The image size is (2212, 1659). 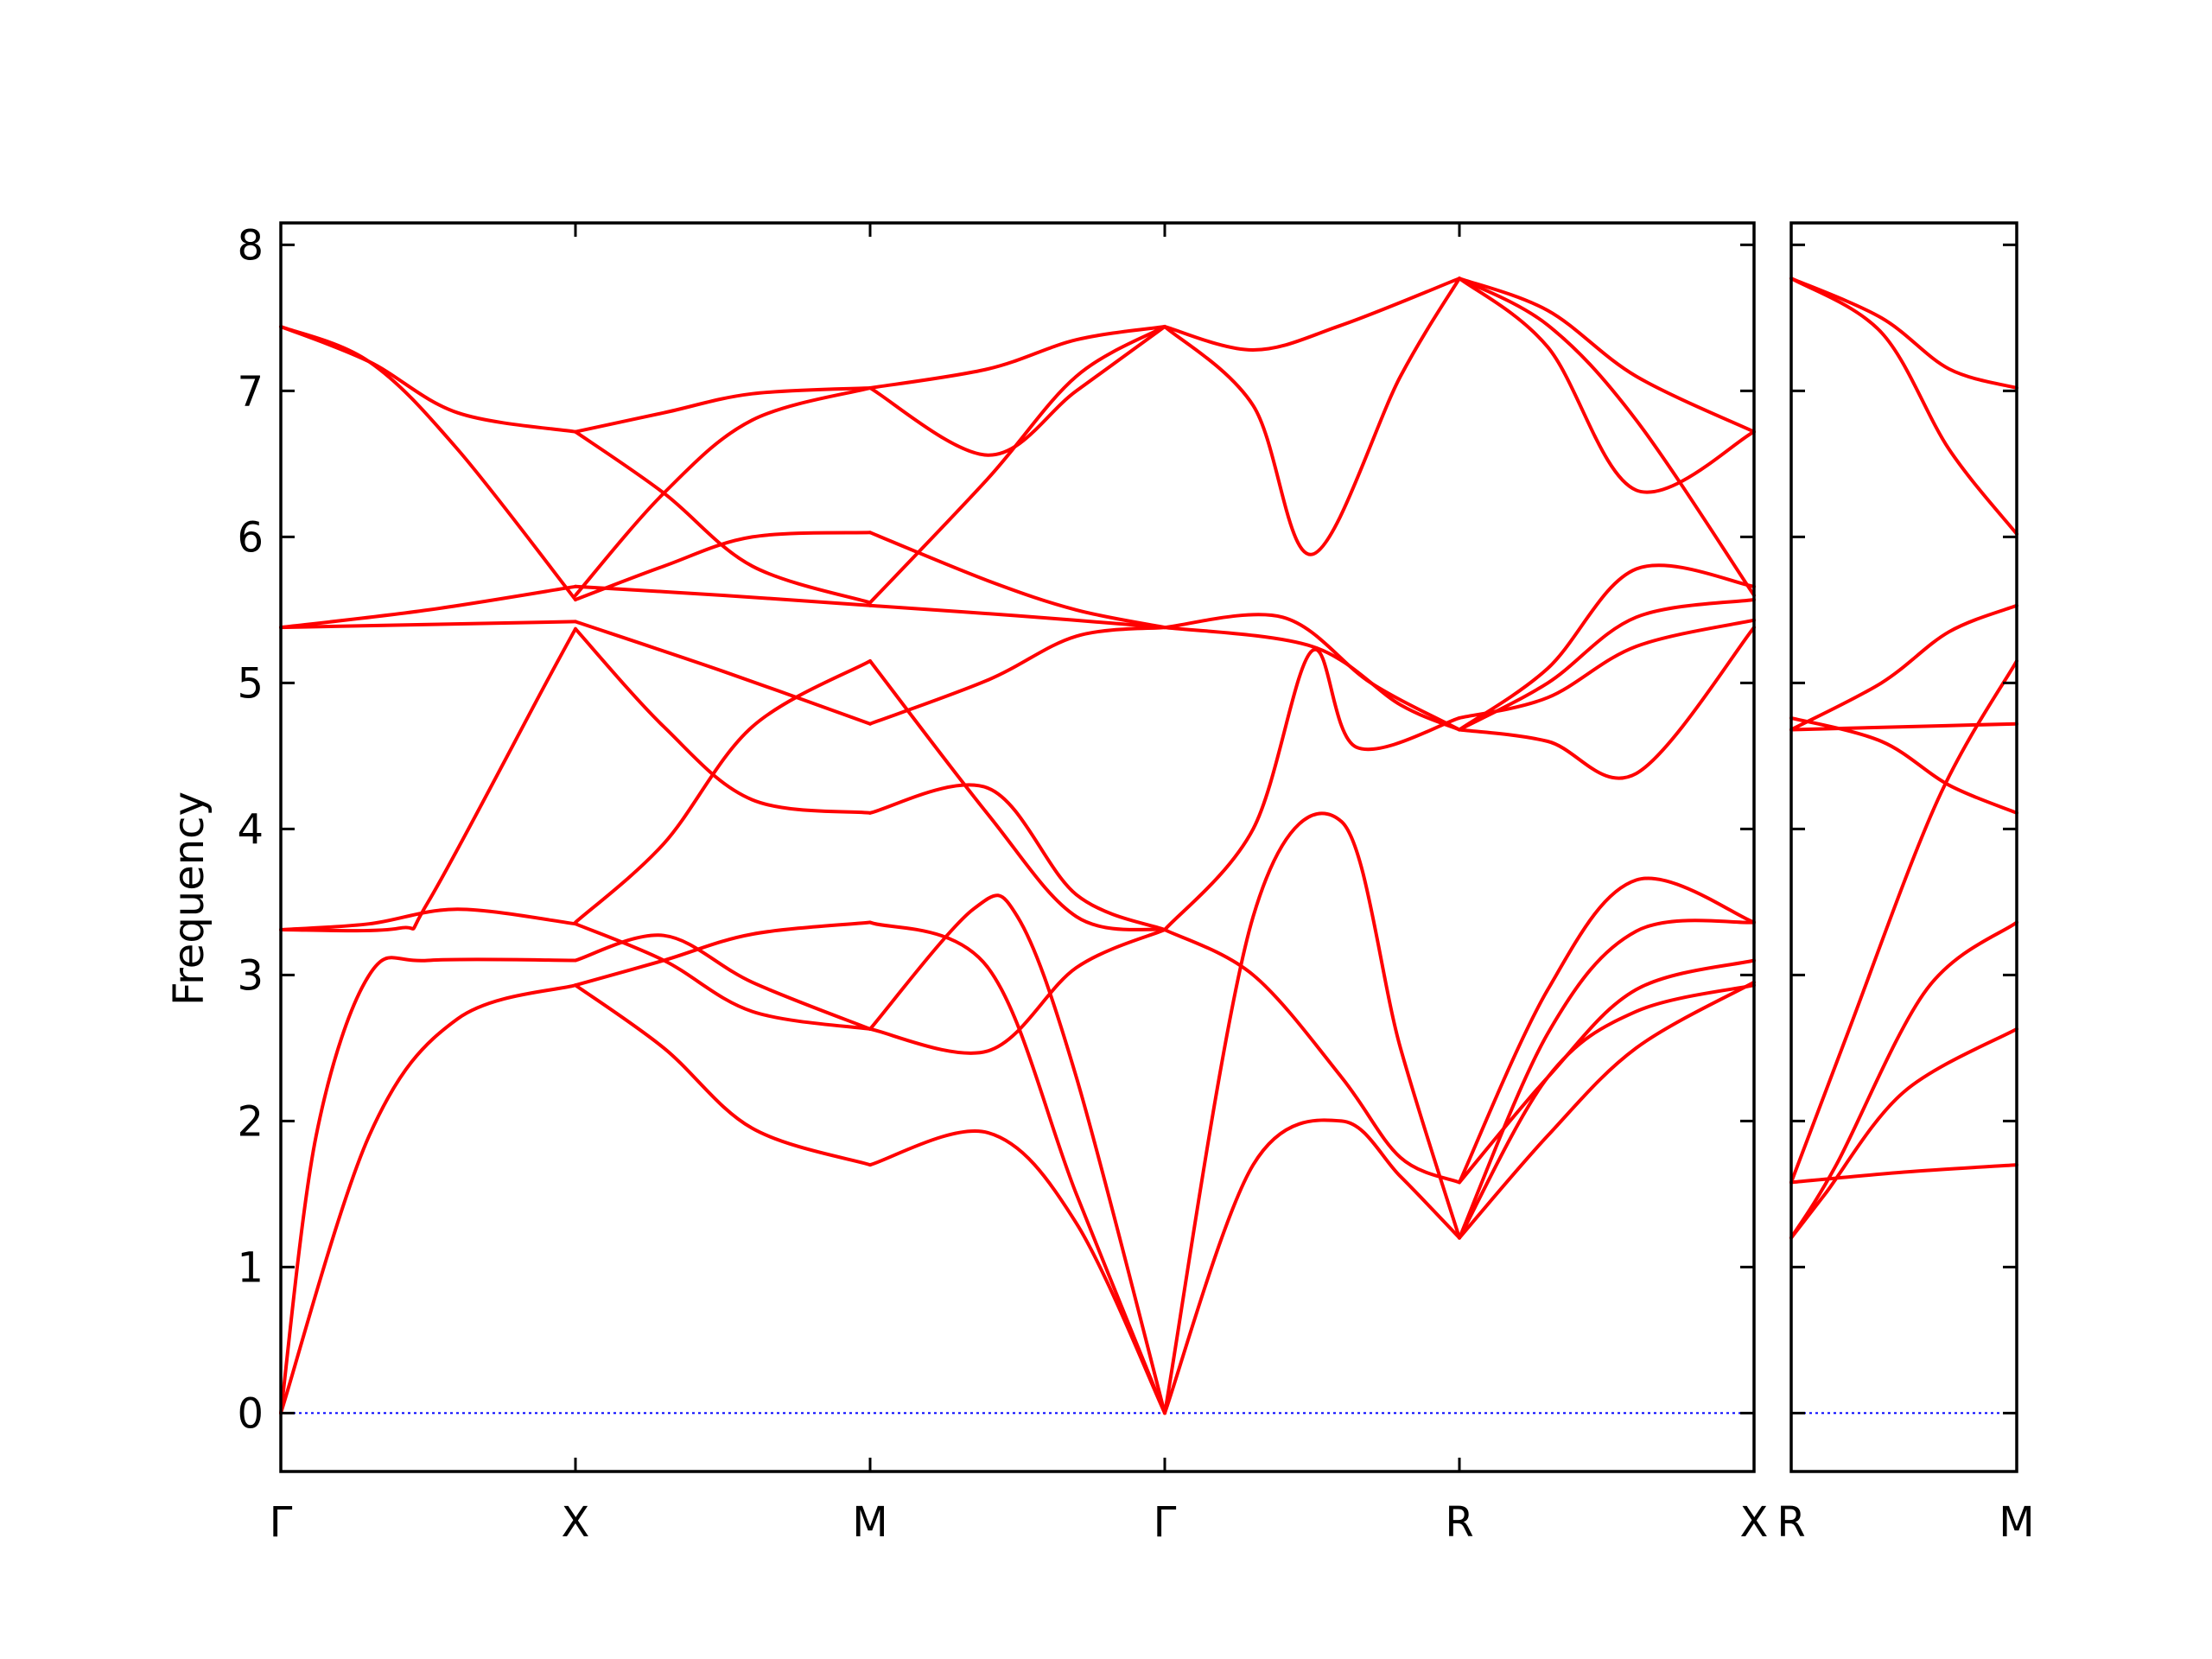 I want to click on plot-frame-right, so click(x=1903, y=847).